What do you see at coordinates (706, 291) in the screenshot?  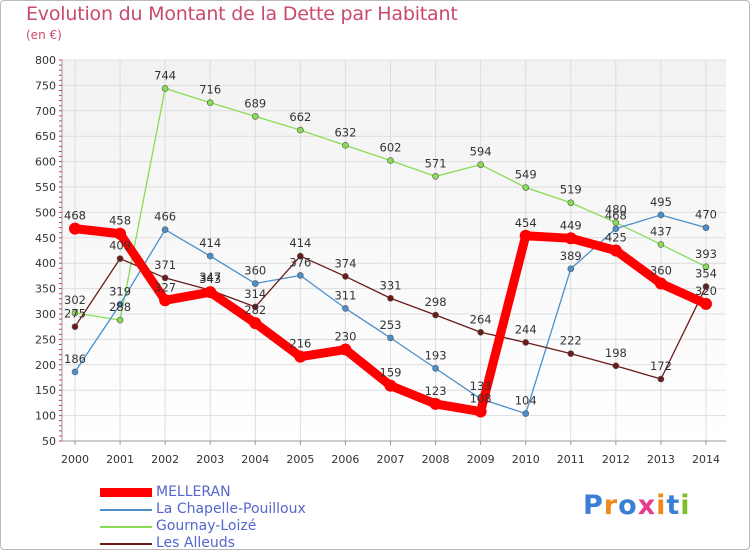 I see `data-label-melleran: 320` at bounding box center [706, 291].